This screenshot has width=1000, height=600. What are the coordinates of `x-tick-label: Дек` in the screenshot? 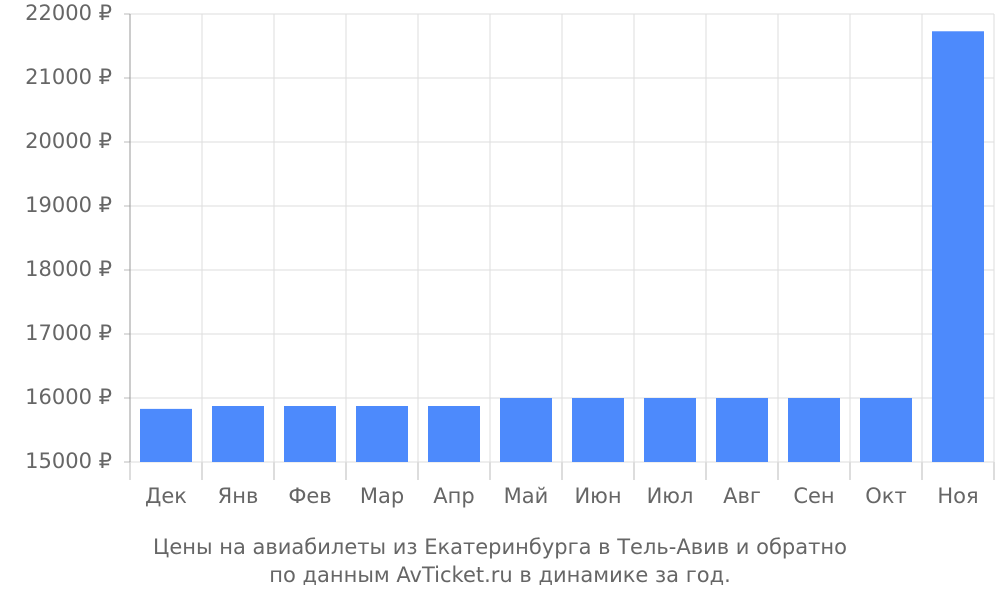 It's located at (166, 496).